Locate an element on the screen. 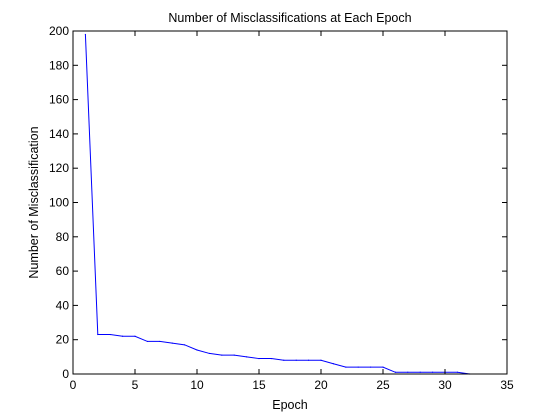 This screenshot has width=560, height=420. y-tick-label: 140 is located at coordinates (59, 134).